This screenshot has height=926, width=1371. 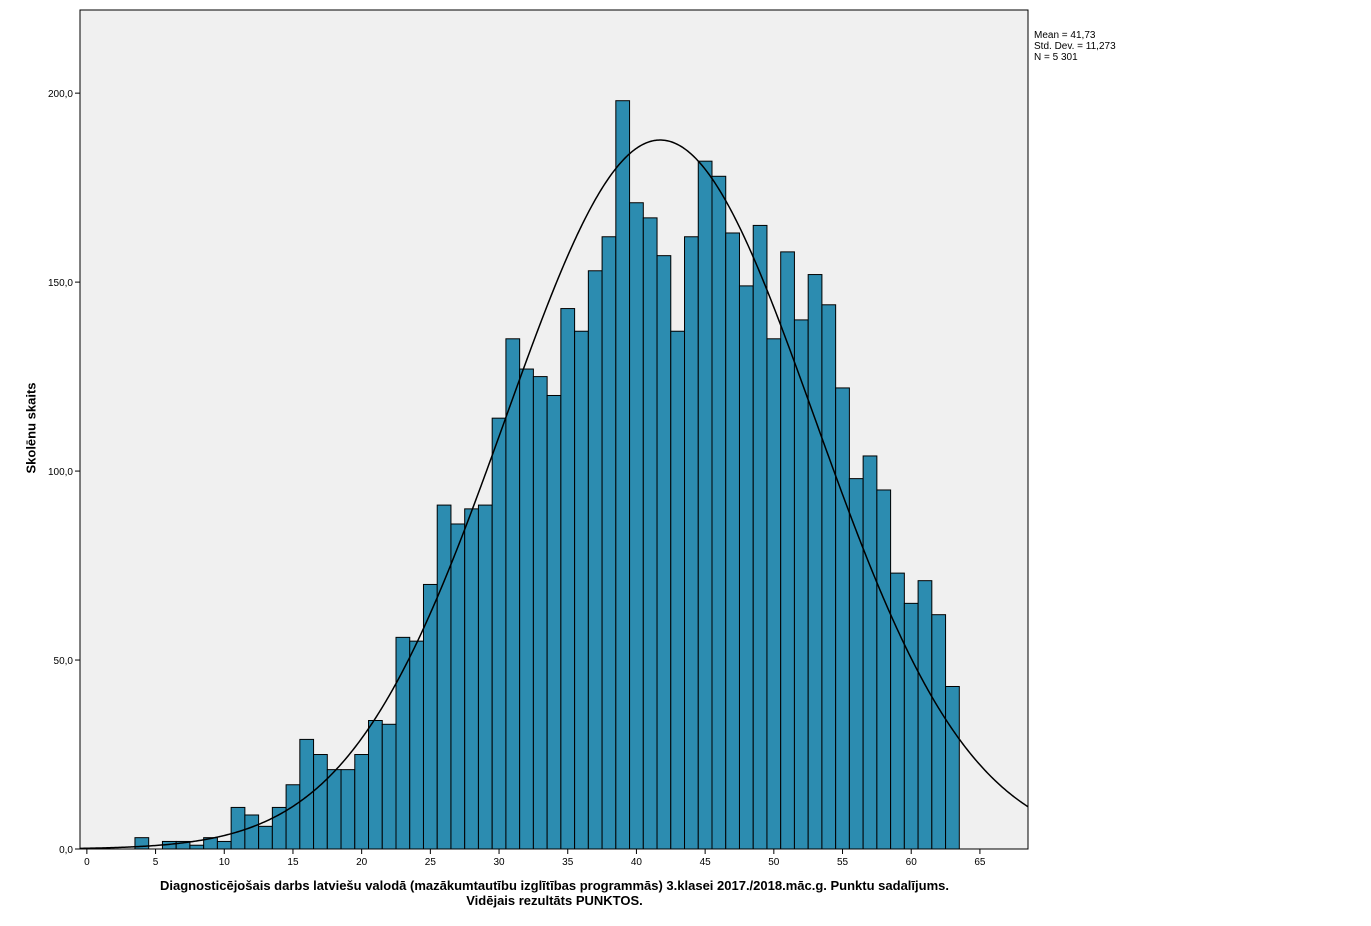 I want to click on stats-n: N = 5 301, so click(x=1056, y=57).